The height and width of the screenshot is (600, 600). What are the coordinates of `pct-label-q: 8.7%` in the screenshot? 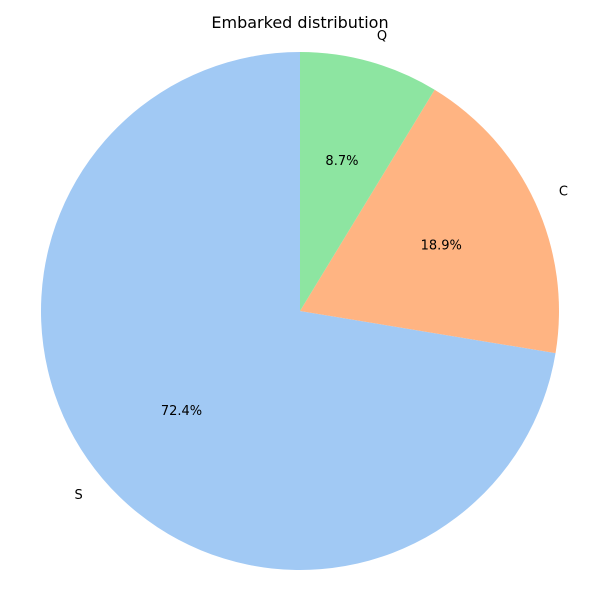 It's located at (341, 161).